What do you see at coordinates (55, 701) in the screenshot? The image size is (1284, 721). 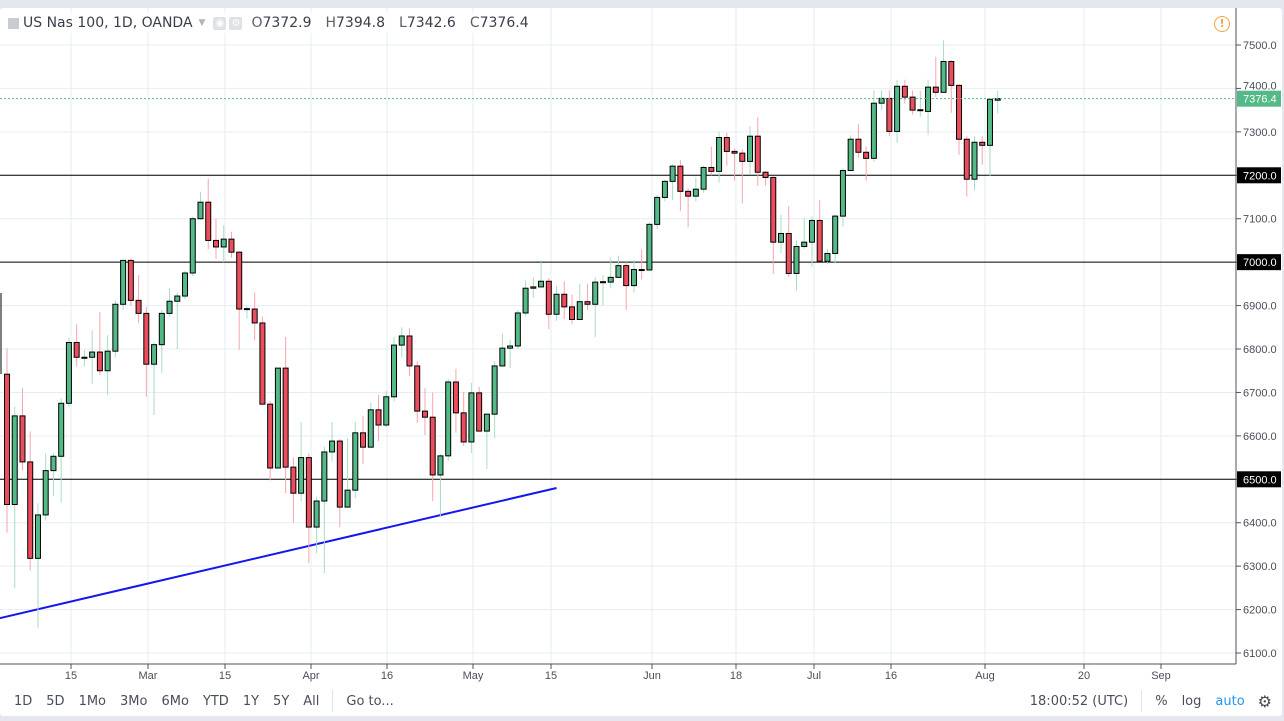 I see `range-button-5d: 5D` at bounding box center [55, 701].